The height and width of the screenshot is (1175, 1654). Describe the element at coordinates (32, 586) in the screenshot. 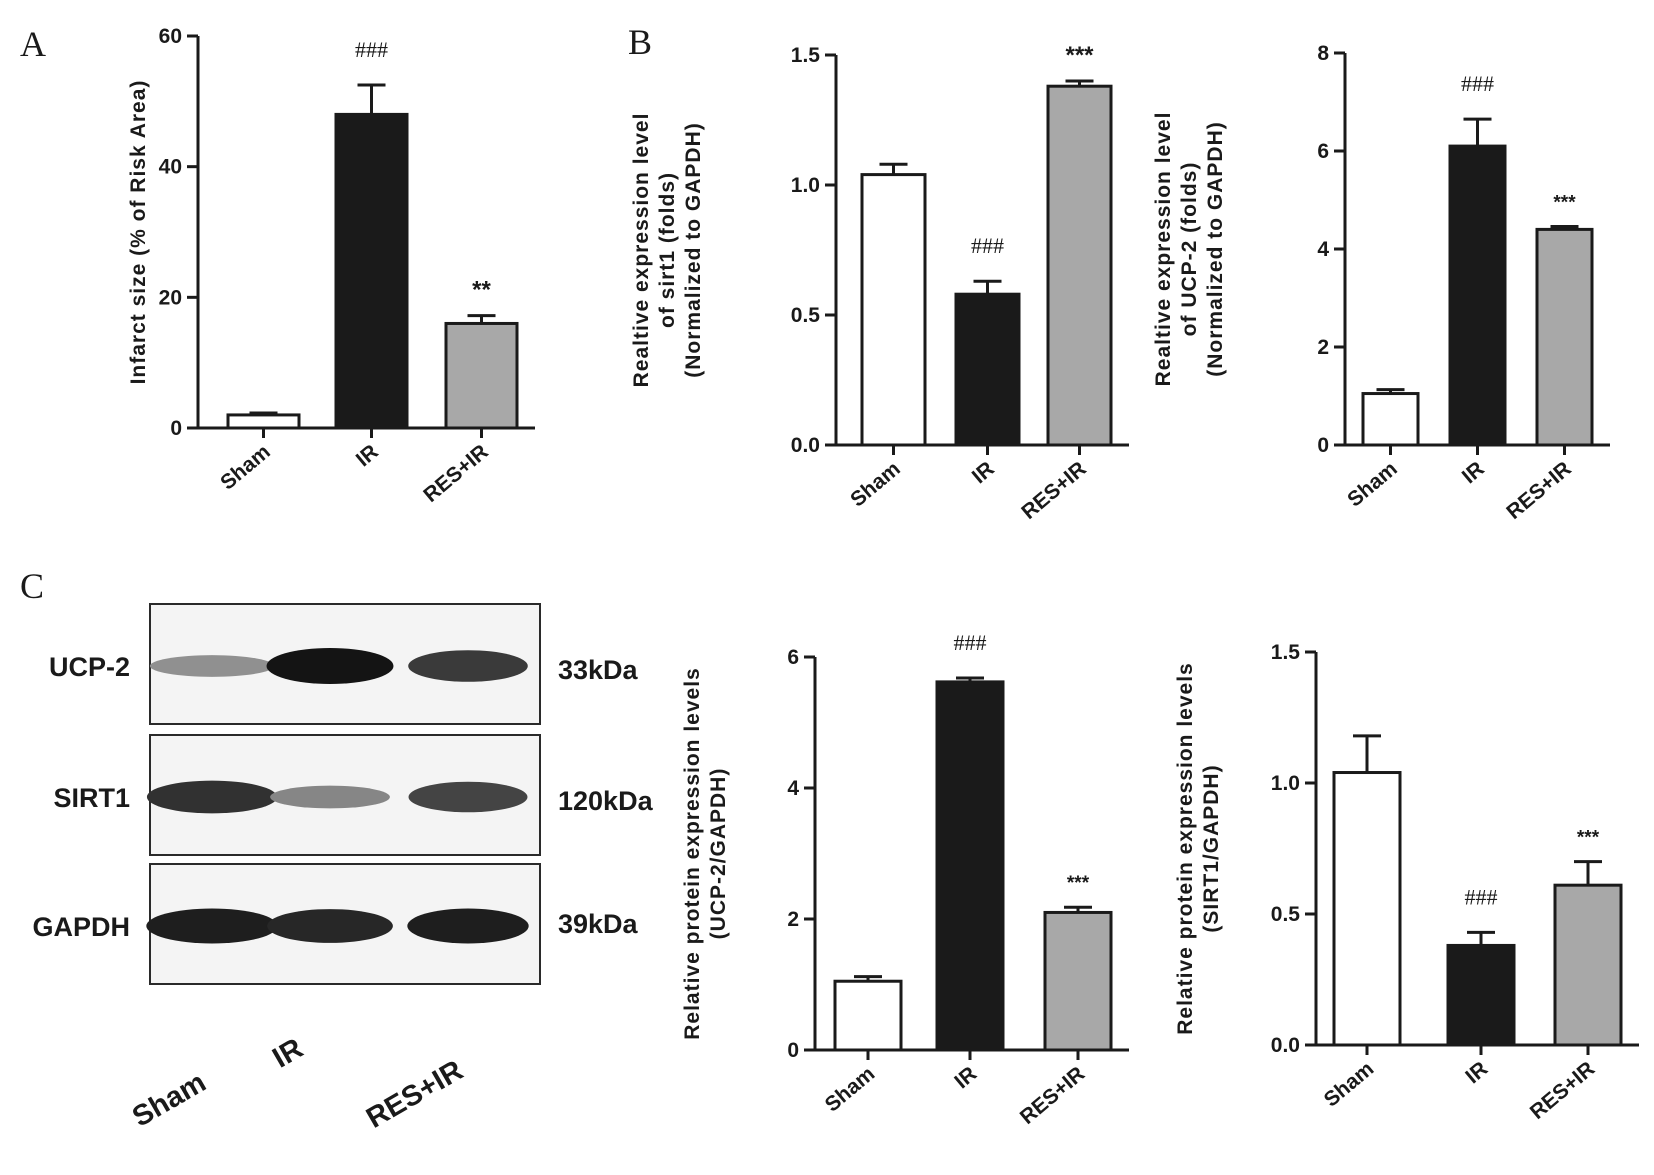

I see `panel-letter-c: C` at that location.